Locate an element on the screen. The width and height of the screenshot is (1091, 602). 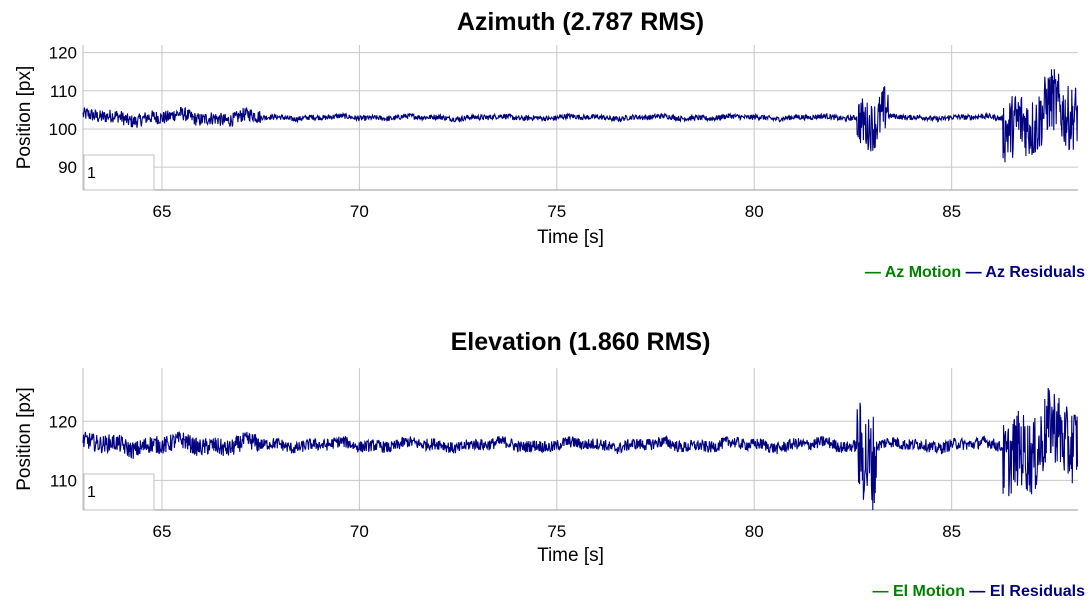
legend-entry-motion: — Az Motion is located at coordinates (915, 272).